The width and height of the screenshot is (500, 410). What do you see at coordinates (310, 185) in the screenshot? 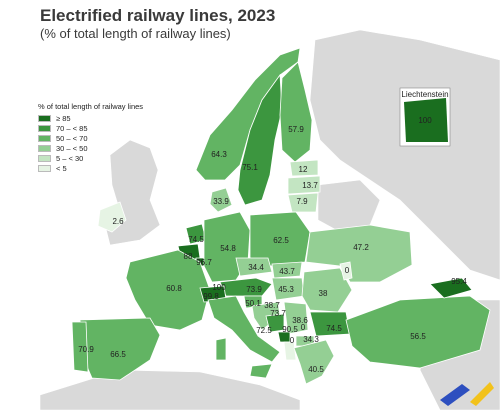
I see `label-latvia: 13.7` at bounding box center [310, 185].